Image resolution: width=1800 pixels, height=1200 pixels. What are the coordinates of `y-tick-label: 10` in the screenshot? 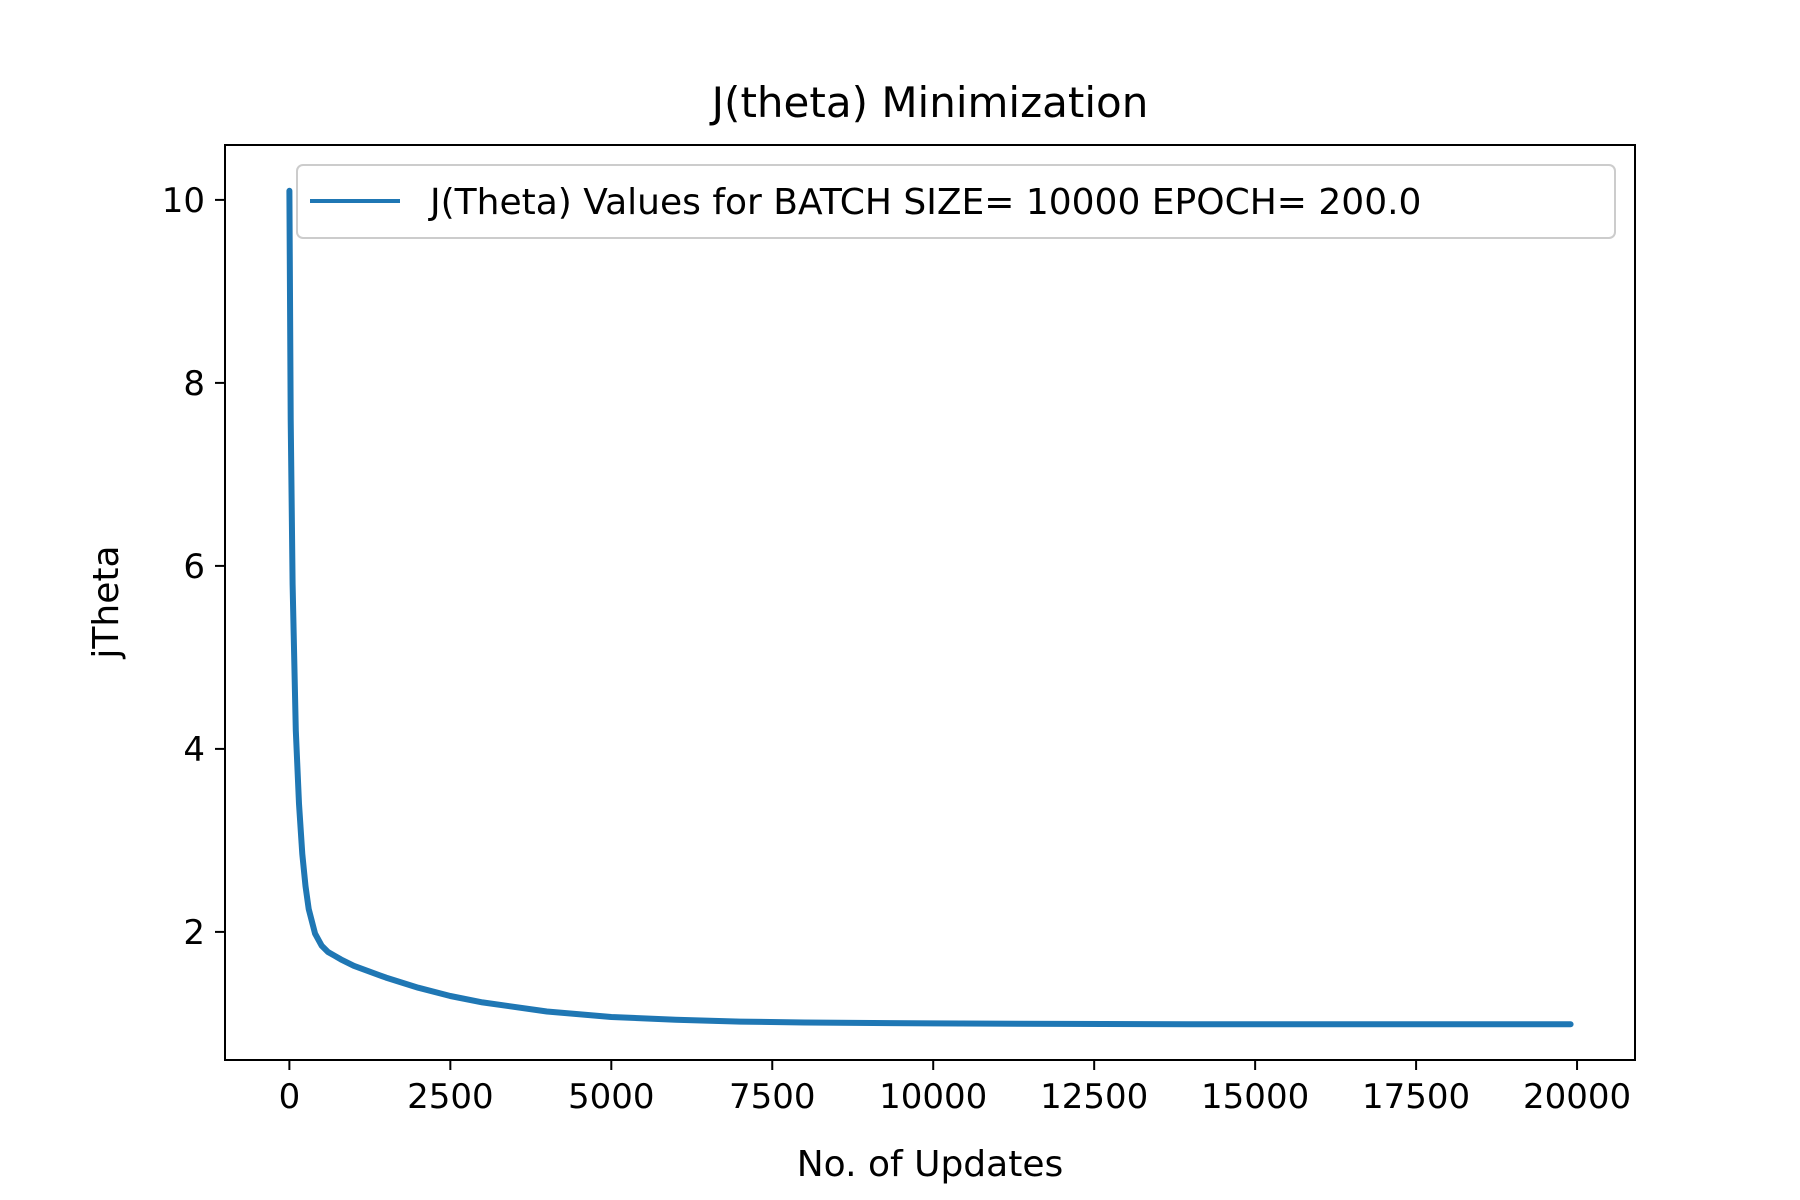 It's located at (183, 201).